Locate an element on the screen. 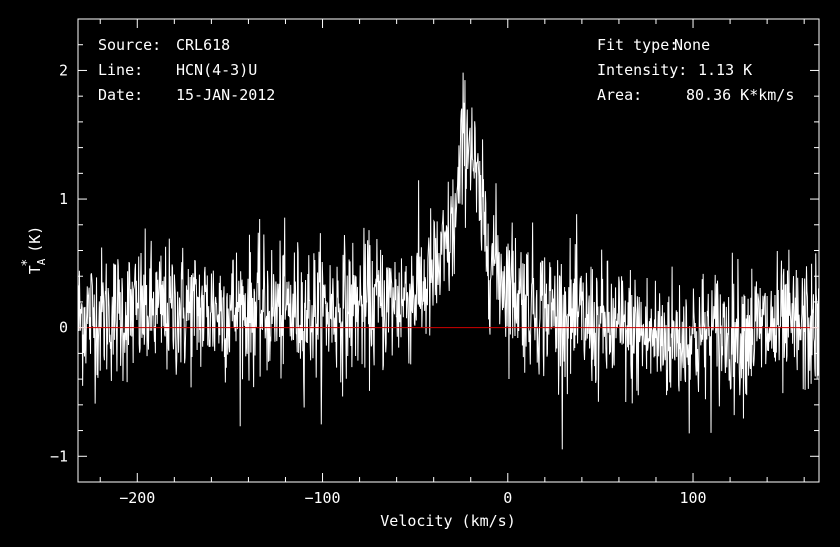 This screenshot has height=547, width=840. area-value: 80.36 K*km/s is located at coordinates (740, 95).